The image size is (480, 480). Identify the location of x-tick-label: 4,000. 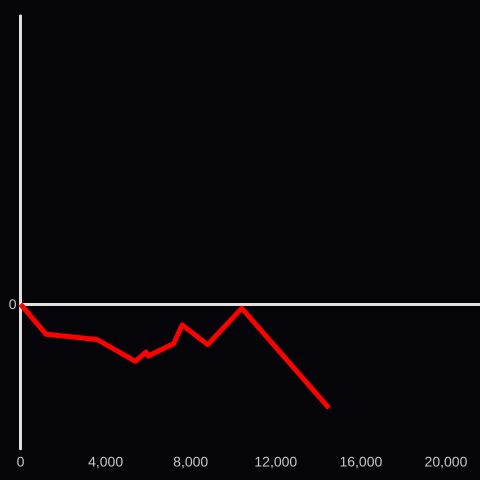
(106, 462).